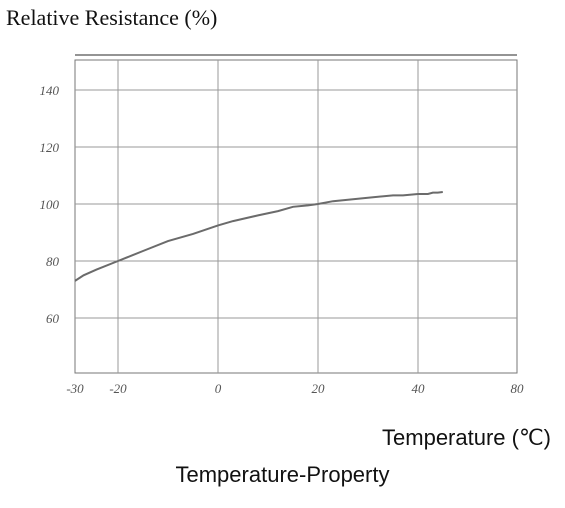  I want to click on chart-title: Temperature-Property, so click(282, 474).